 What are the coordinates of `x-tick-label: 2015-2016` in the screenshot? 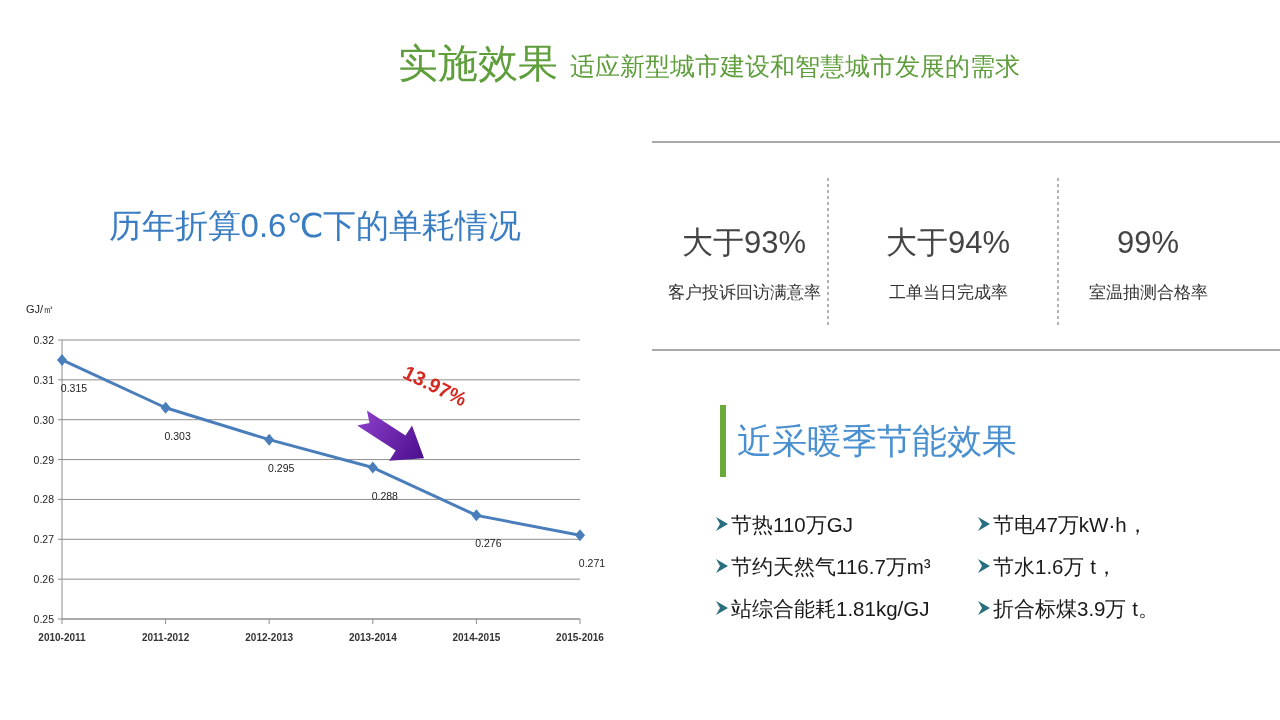 It's located at (580, 637).